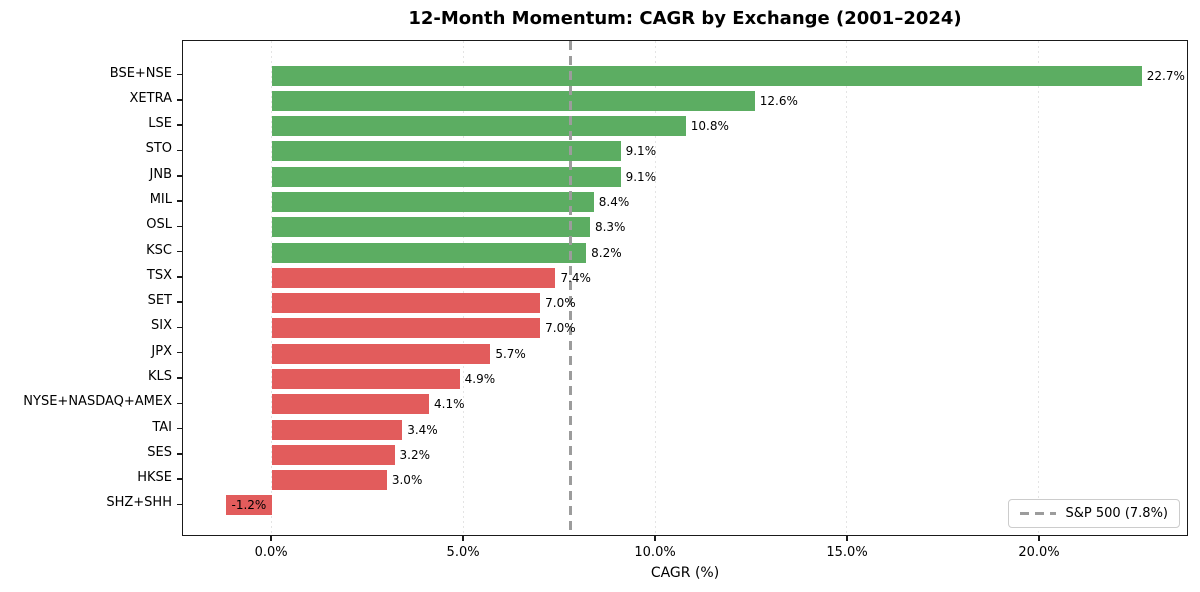 Image resolution: width=1200 pixels, height=592 pixels. What do you see at coordinates (614, 202) in the screenshot?
I see `bar-value-label: 8.4%` at bounding box center [614, 202].